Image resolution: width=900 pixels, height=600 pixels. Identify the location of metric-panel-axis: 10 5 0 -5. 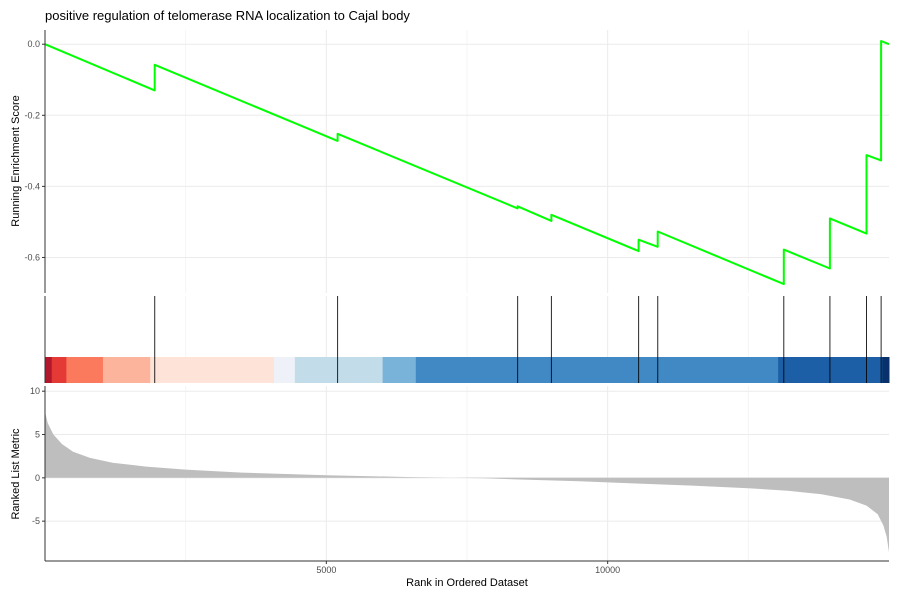
(38, 473).